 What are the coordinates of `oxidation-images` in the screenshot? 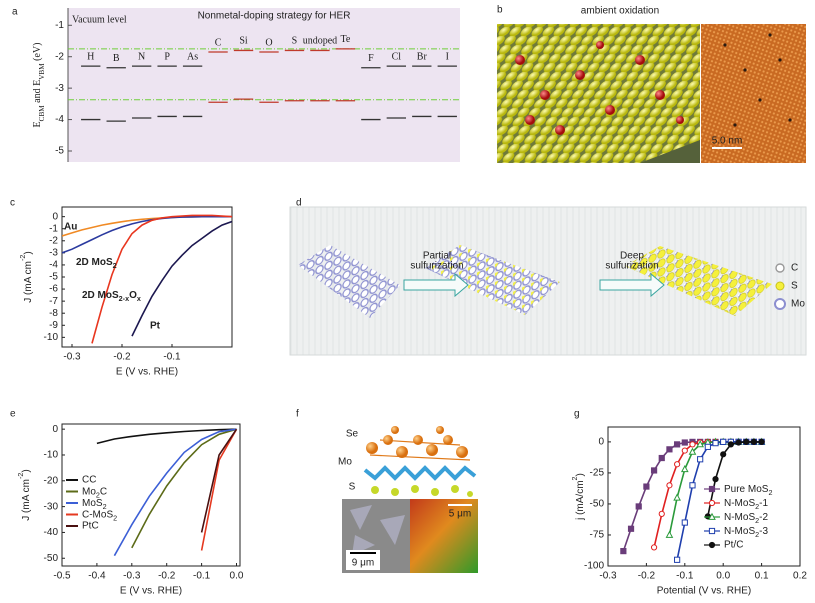 It's located at (651, 93).